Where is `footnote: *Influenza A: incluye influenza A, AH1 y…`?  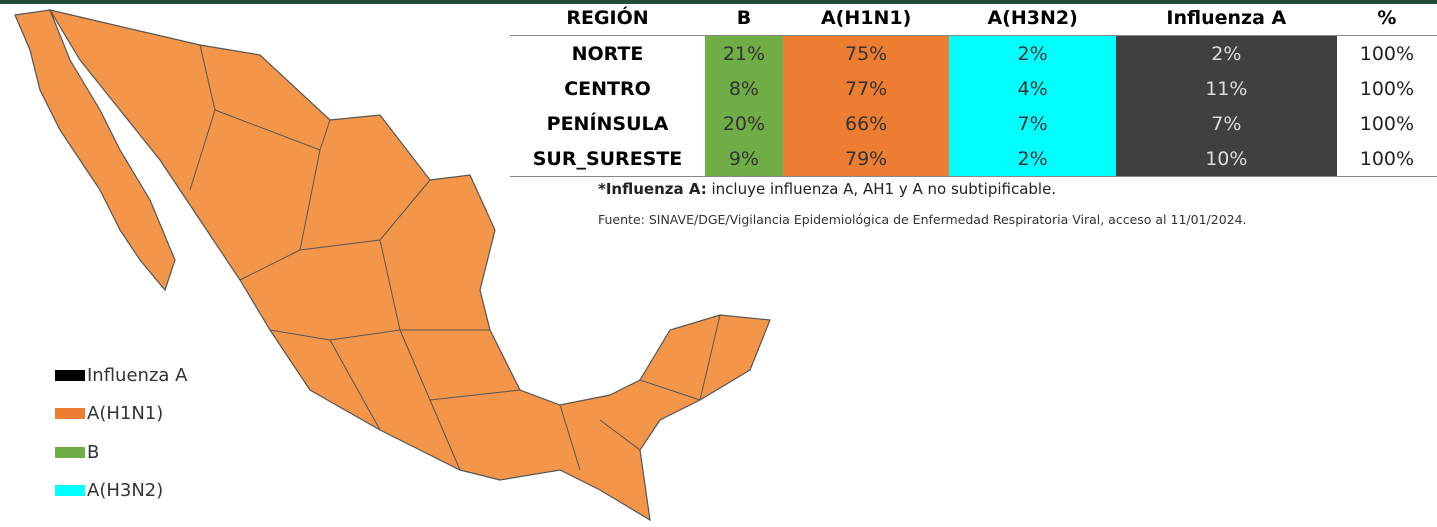 footnote: *Influenza A: incluye influenza A, AH1 y… is located at coordinates (827, 189).